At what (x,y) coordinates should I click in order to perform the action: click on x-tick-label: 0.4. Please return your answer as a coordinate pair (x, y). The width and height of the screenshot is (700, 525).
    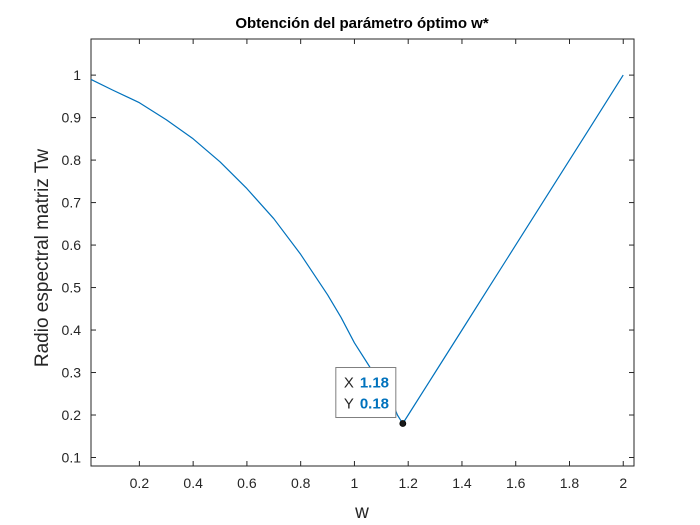
    Looking at the image, I should click on (193, 483).